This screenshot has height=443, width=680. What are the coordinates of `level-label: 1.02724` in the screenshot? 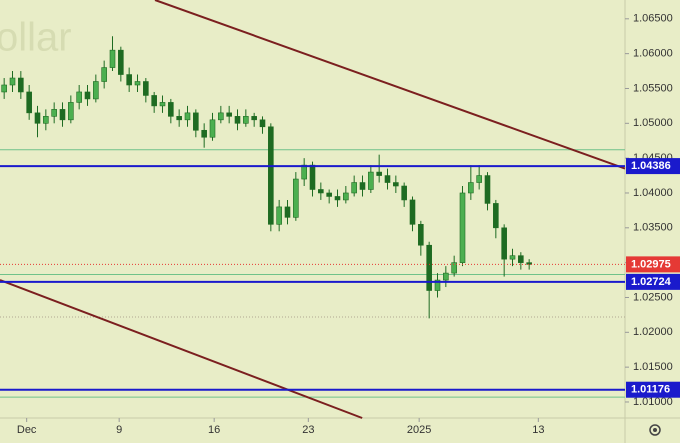 It's located at (651, 282).